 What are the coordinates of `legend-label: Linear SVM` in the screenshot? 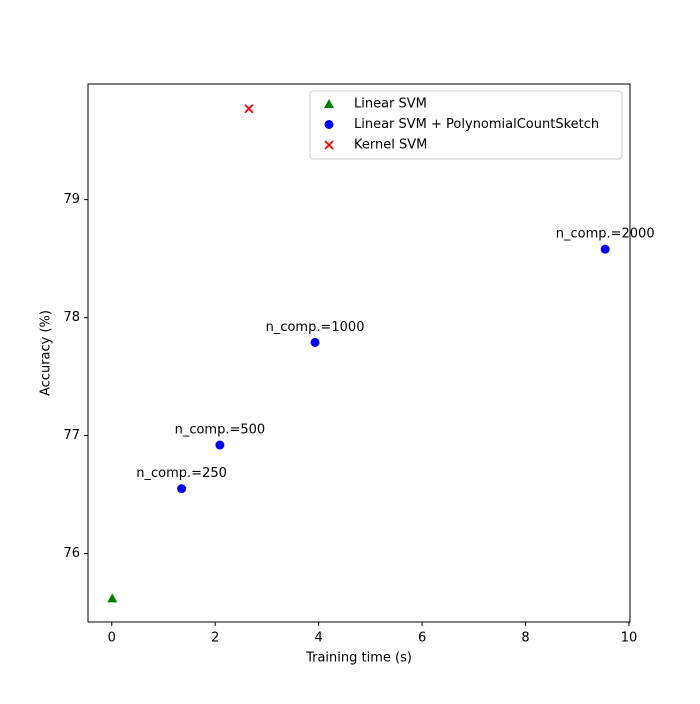 It's located at (390, 104).